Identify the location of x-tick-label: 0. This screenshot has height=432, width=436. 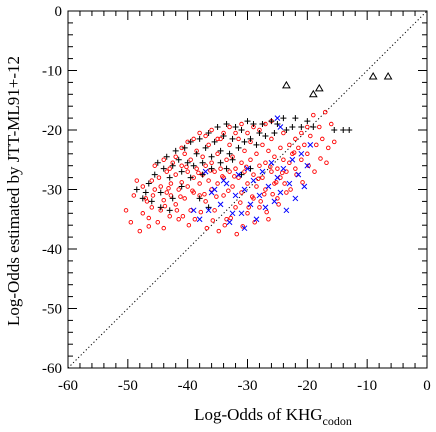
(427, 386).